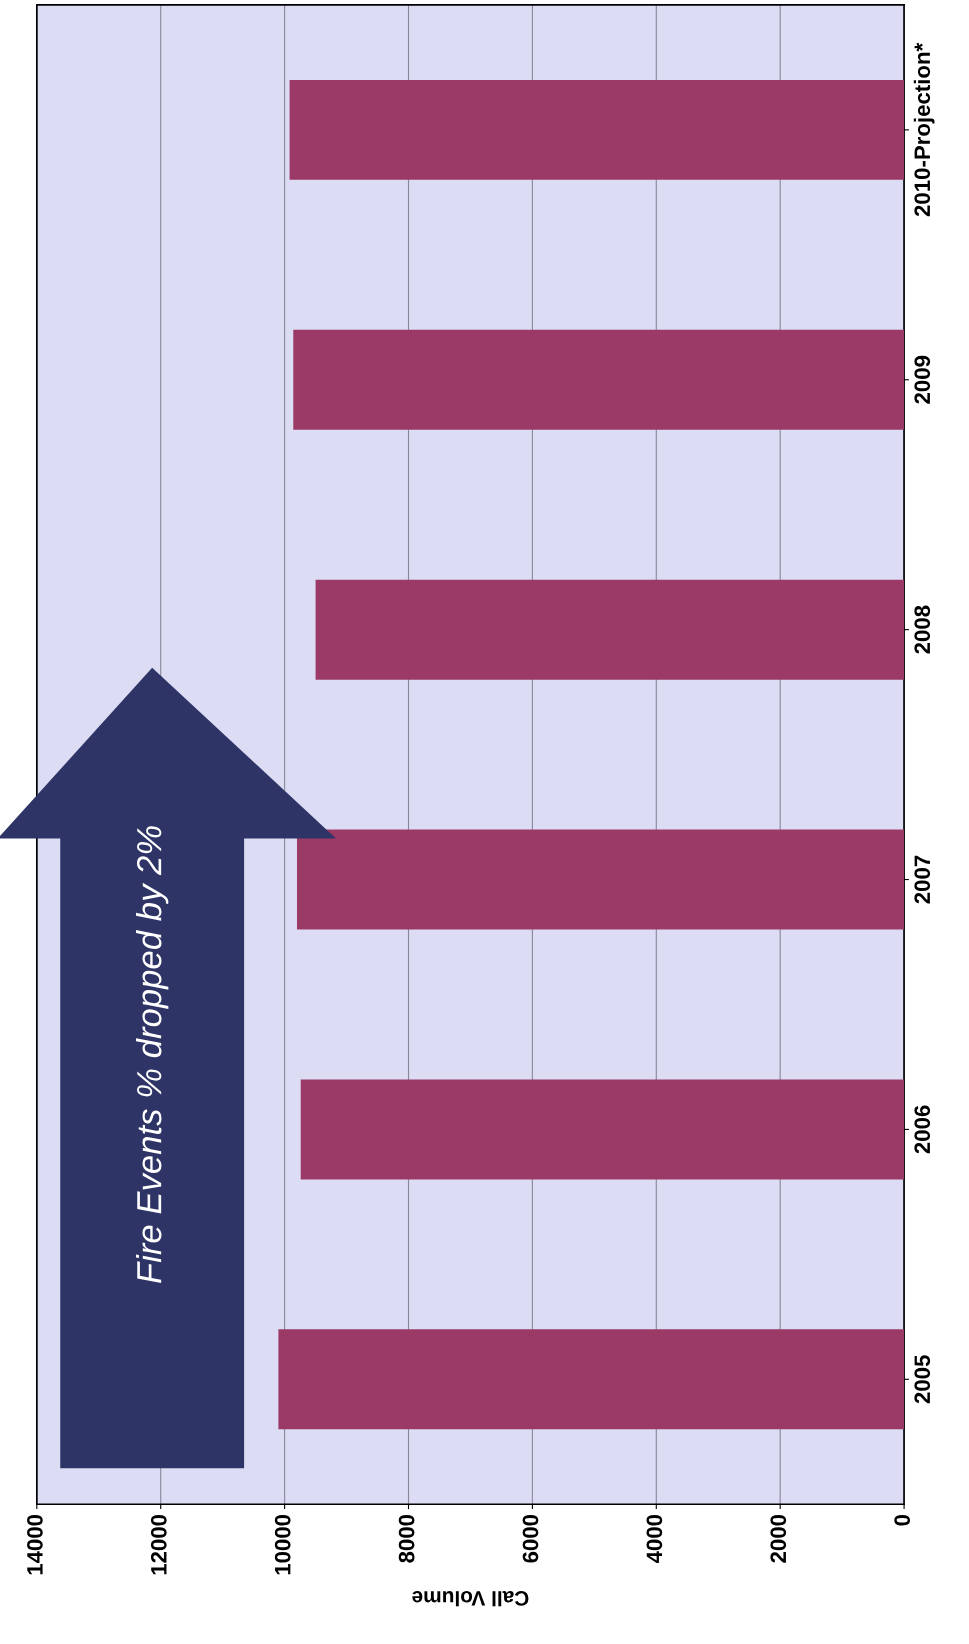  What do you see at coordinates (470, 1599) in the screenshot?
I see `x-axis-title: Call Volume` at bounding box center [470, 1599].